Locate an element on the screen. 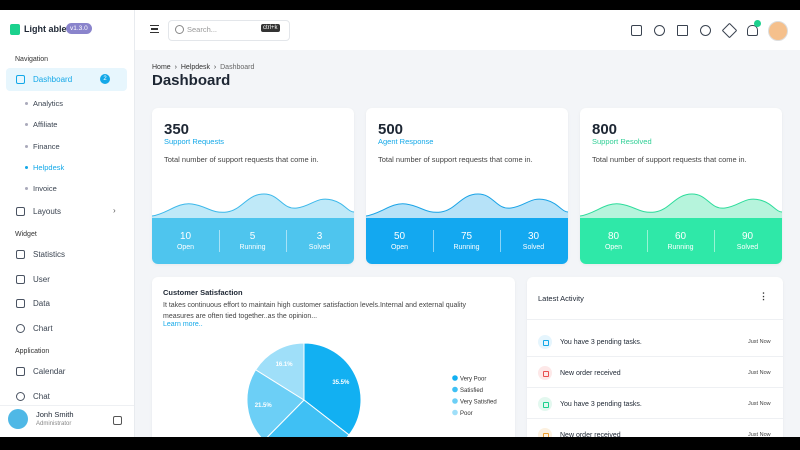  stats-bar: 80 Open 60 Running 90 Solved is located at coordinates (681, 241).